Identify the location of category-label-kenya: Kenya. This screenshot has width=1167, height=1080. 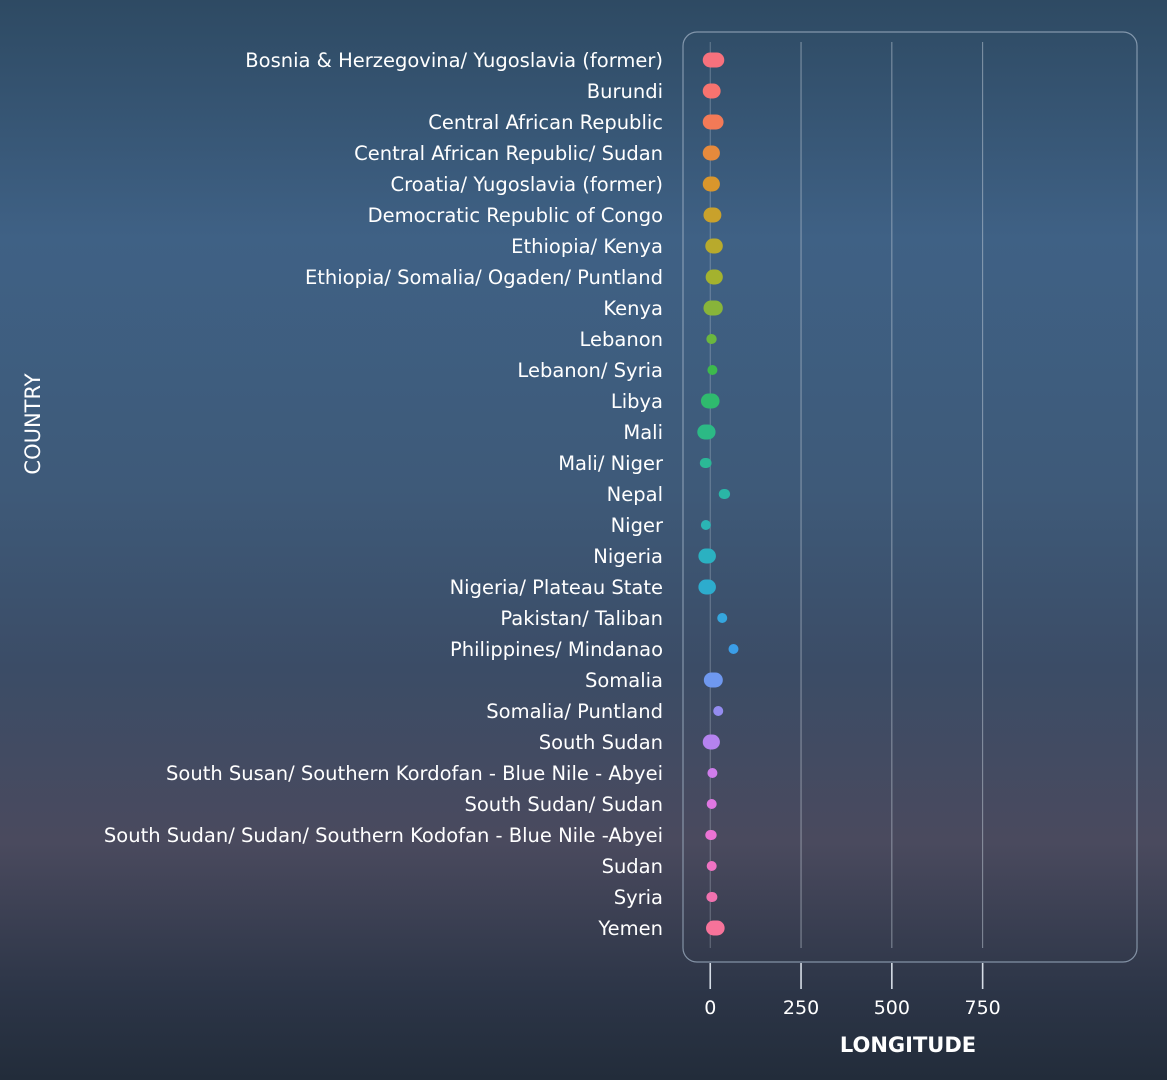
(633, 308).